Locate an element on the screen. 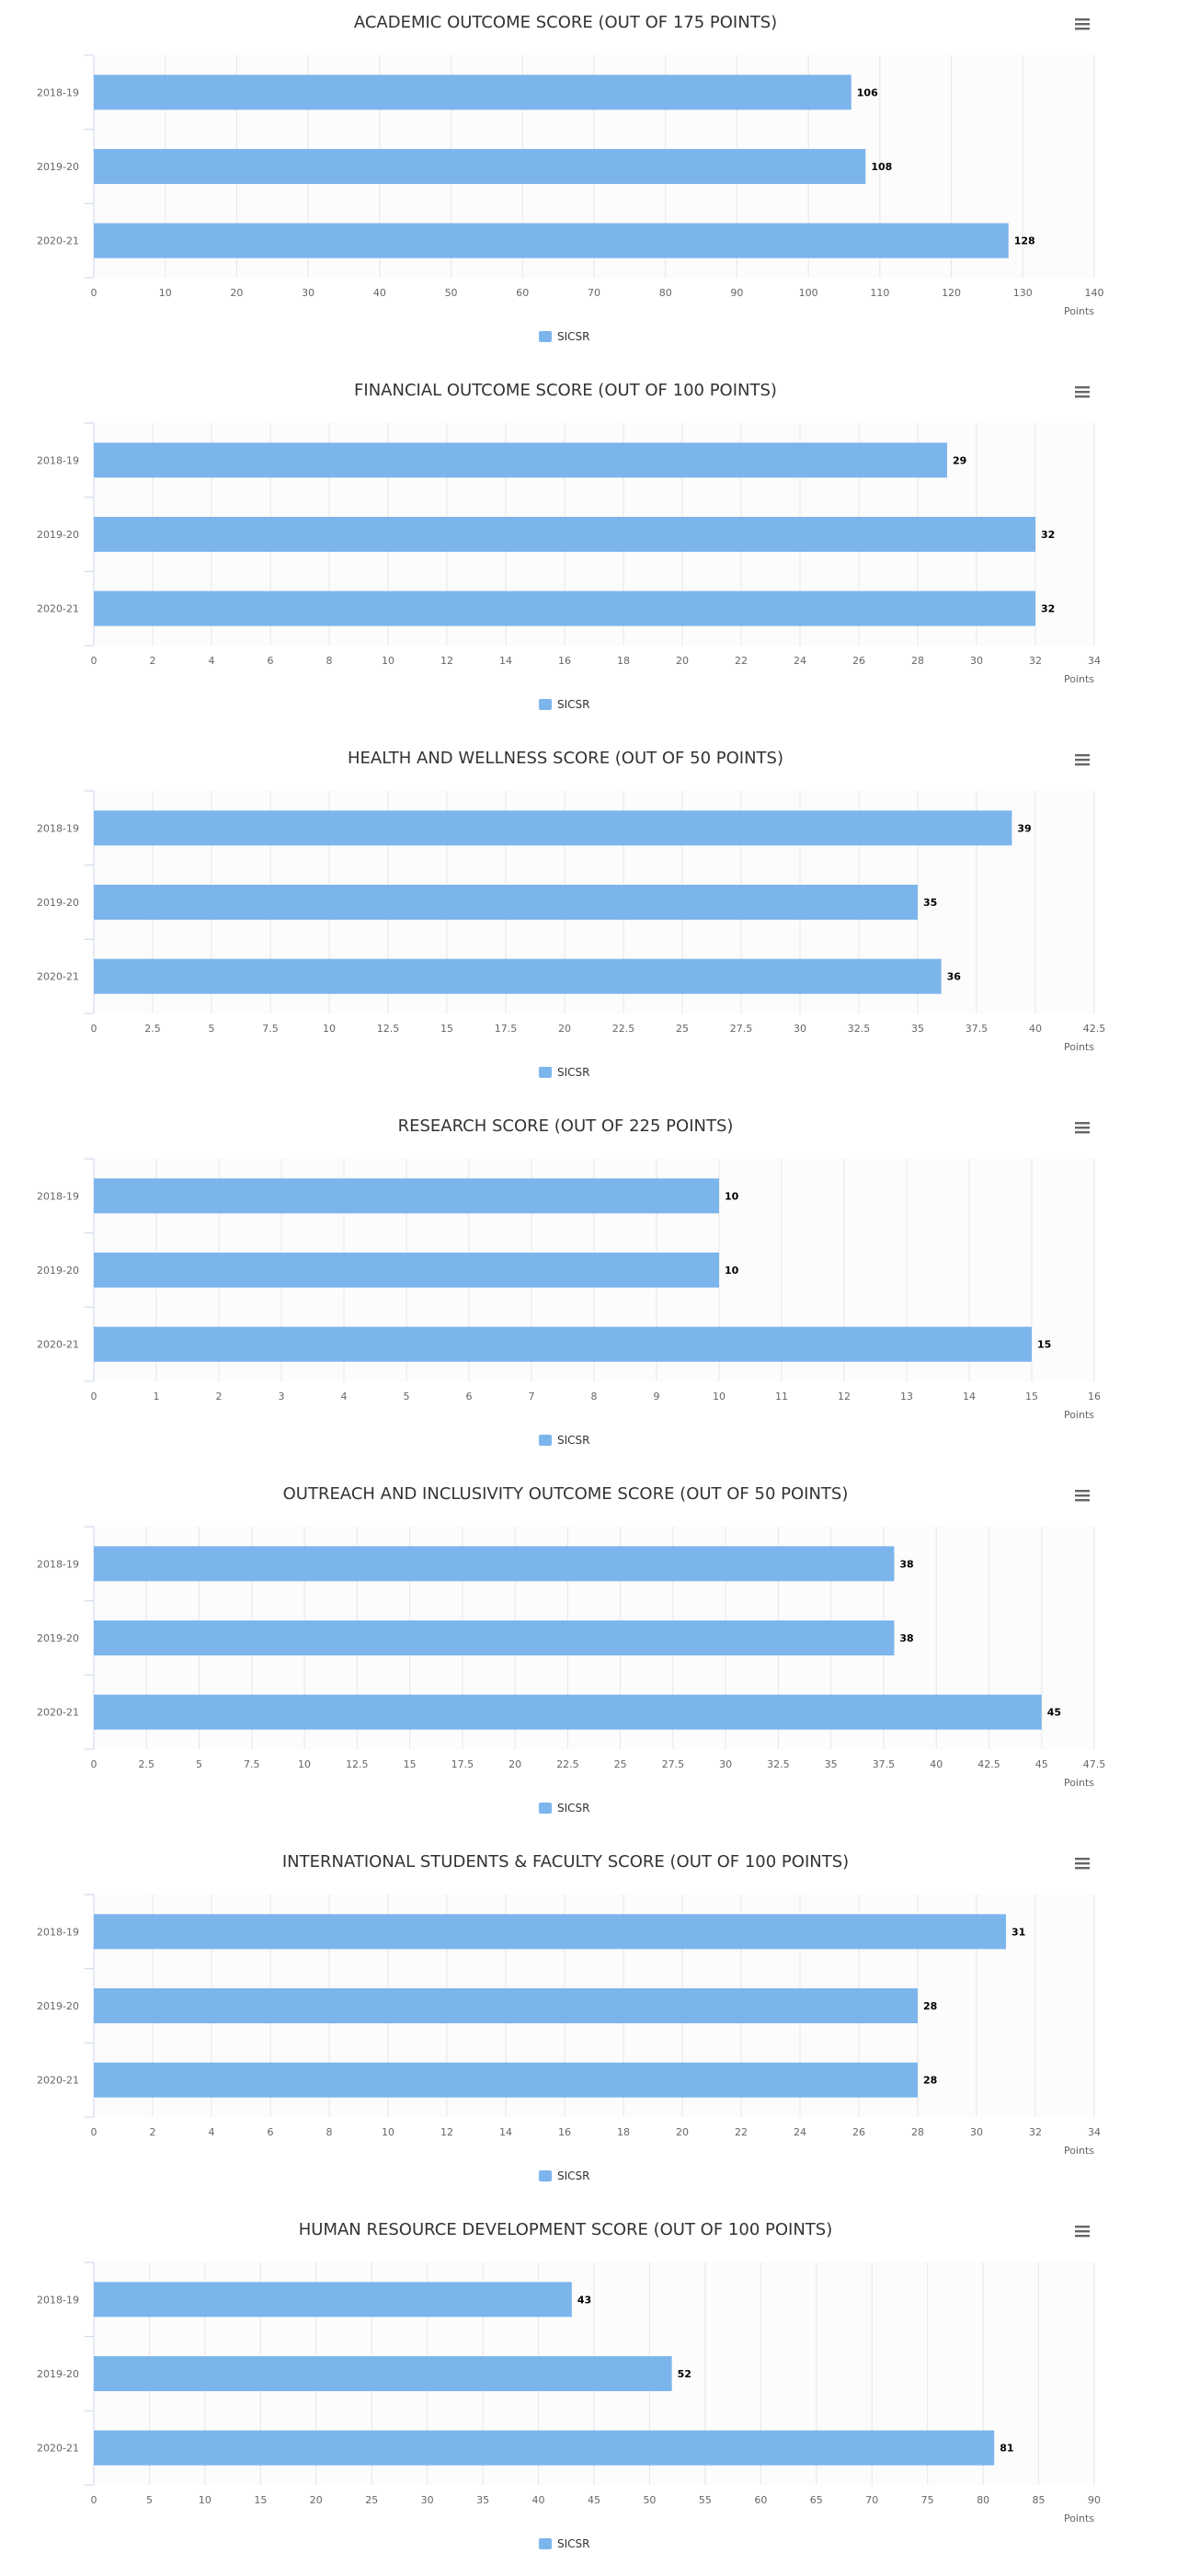  category-label: 2019-20 is located at coordinates (58, 1271).